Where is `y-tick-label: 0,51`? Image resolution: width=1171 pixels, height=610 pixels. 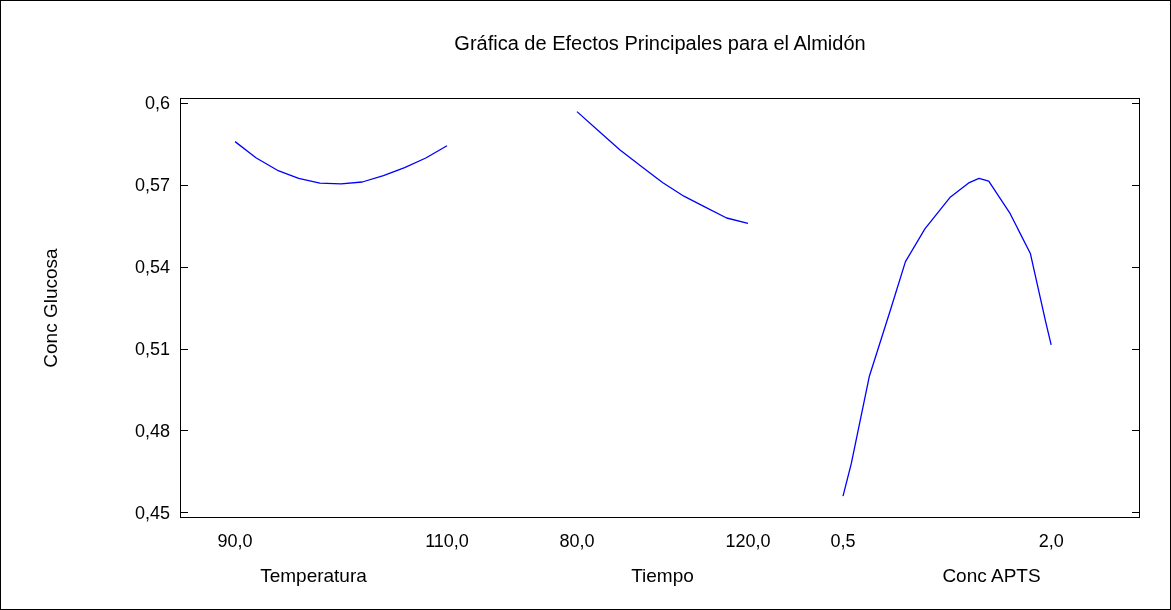 y-tick-label: 0,51 is located at coordinates (152, 348).